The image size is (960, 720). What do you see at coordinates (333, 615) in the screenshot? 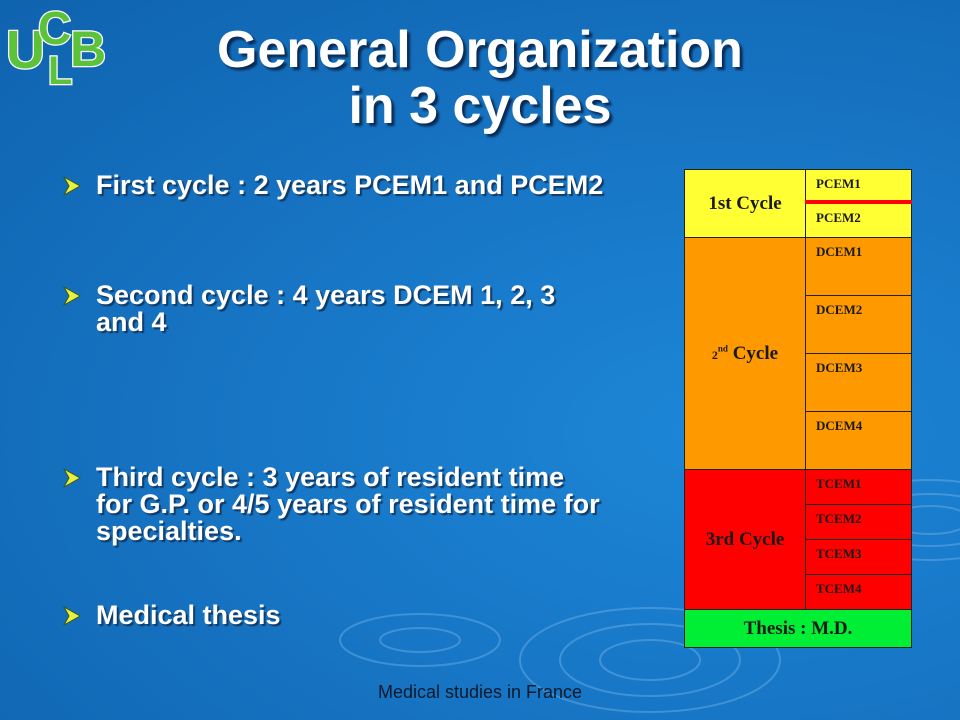
I see `bullet-item: Medical thesis` at bounding box center [333, 615].